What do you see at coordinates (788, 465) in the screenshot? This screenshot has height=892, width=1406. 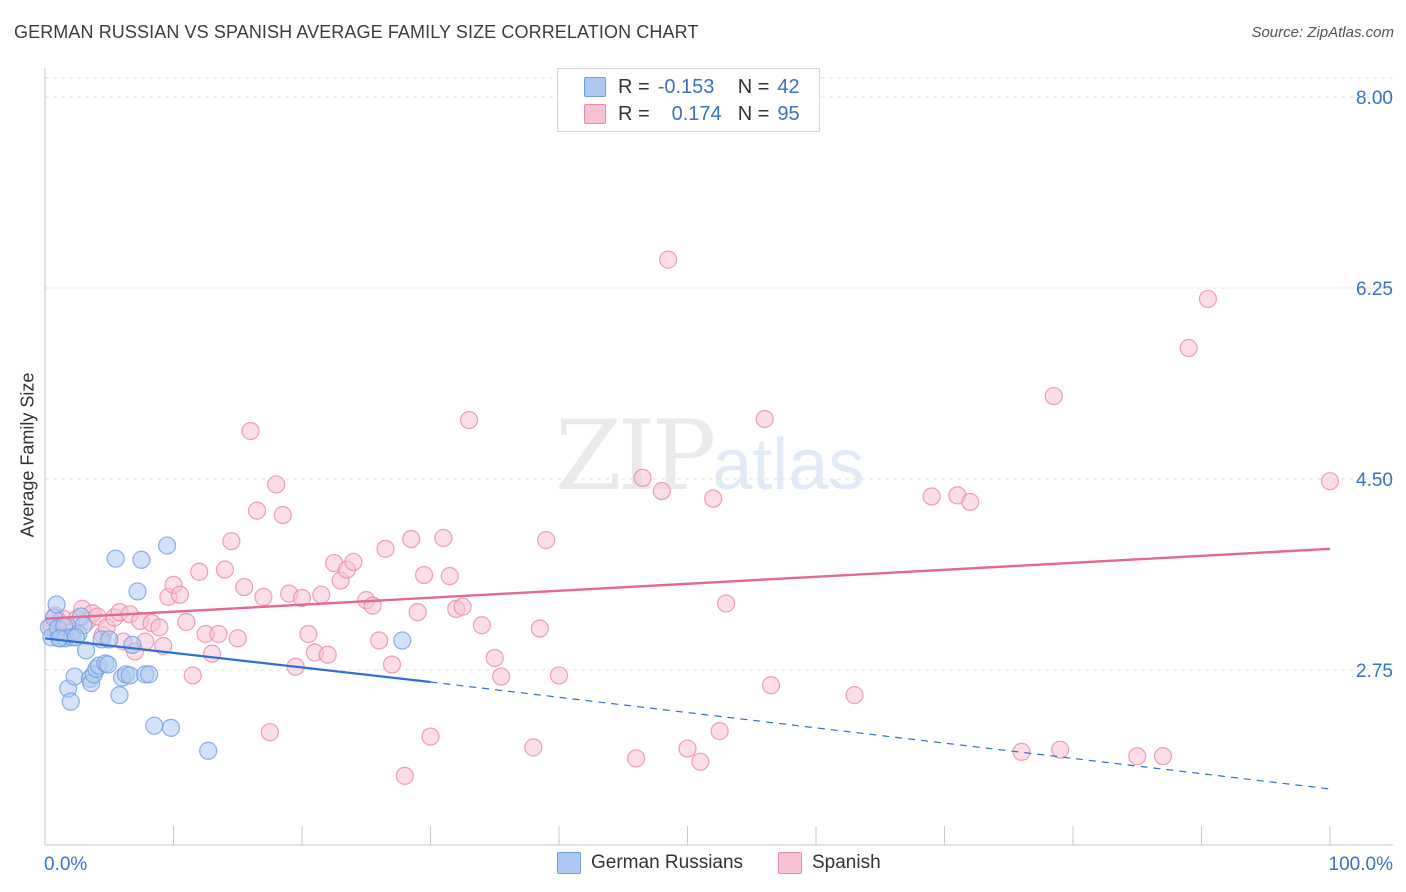 I see `watermark-atlas: atlas` at bounding box center [788, 465].